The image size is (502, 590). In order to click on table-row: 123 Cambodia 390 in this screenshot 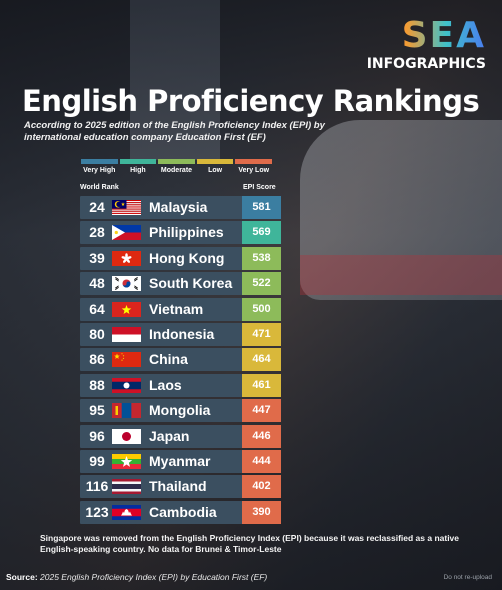, I will do `click(180, 512)`.